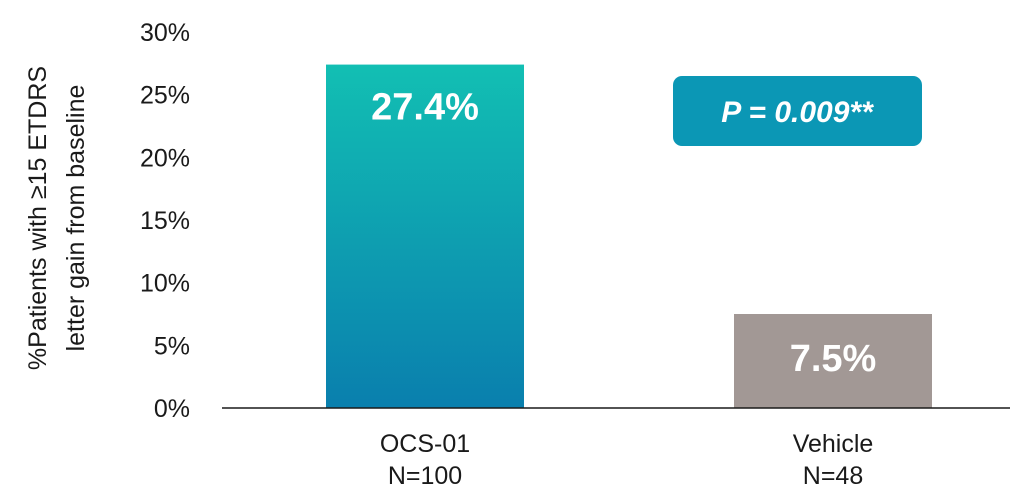 This screenshot has width=1016, height=494. I want to click on y-tick-label: 0%, so click(172, 409).